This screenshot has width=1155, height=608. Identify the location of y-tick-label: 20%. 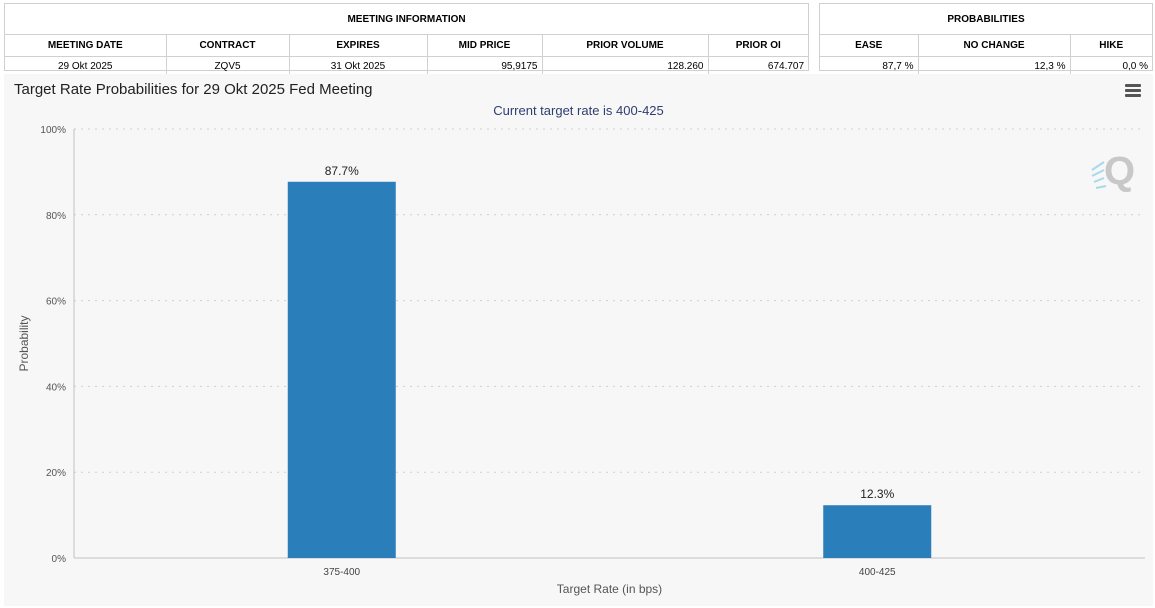
(56, 473).